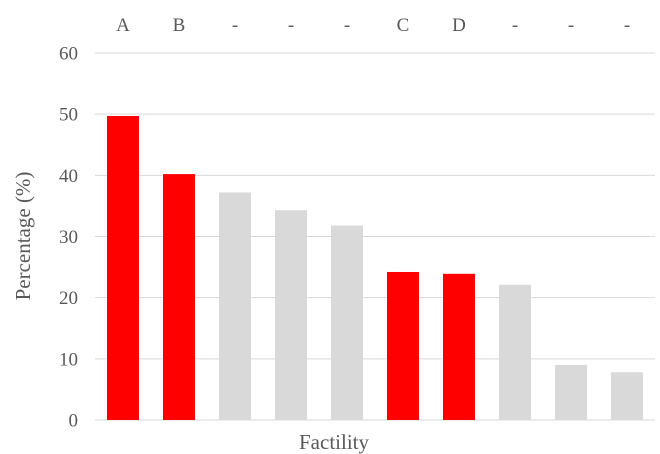 This screenshot has height=454, width=660. I want to click on y-tick-label: 0, so click(74, 421).